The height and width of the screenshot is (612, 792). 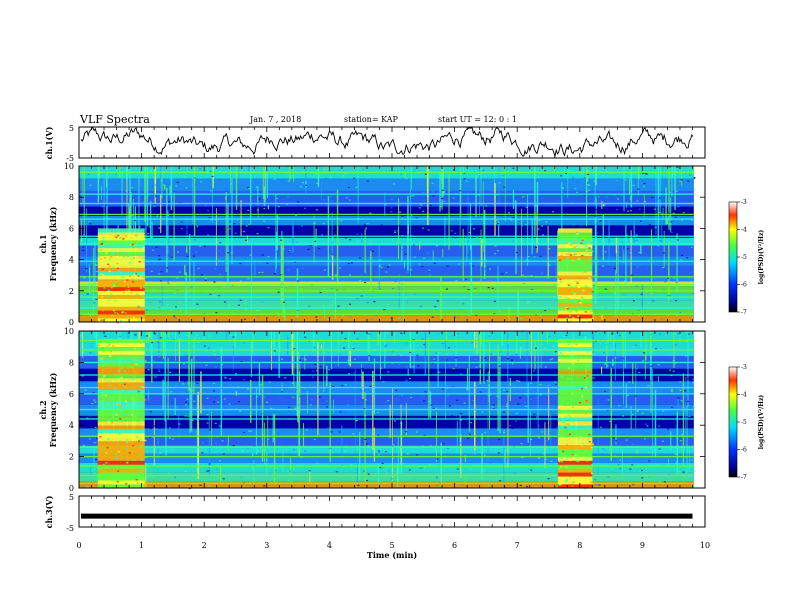 I want to click on colorbar-tick-label: -5, so click(x=744, y=257).